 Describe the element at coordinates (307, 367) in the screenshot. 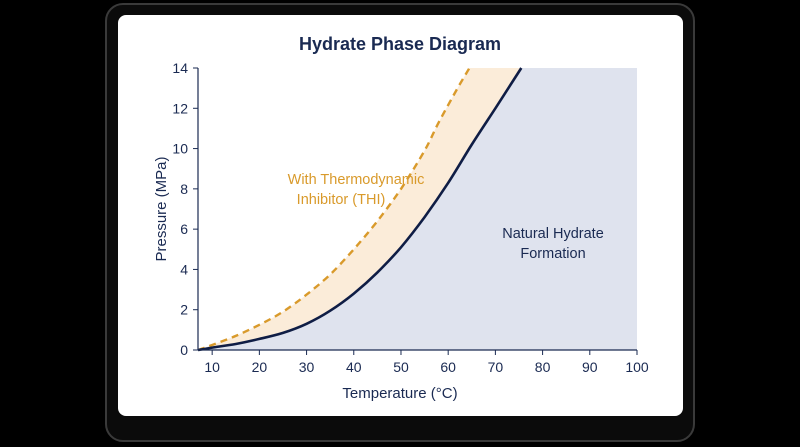

I see `x-tick-label: 30` at that location.